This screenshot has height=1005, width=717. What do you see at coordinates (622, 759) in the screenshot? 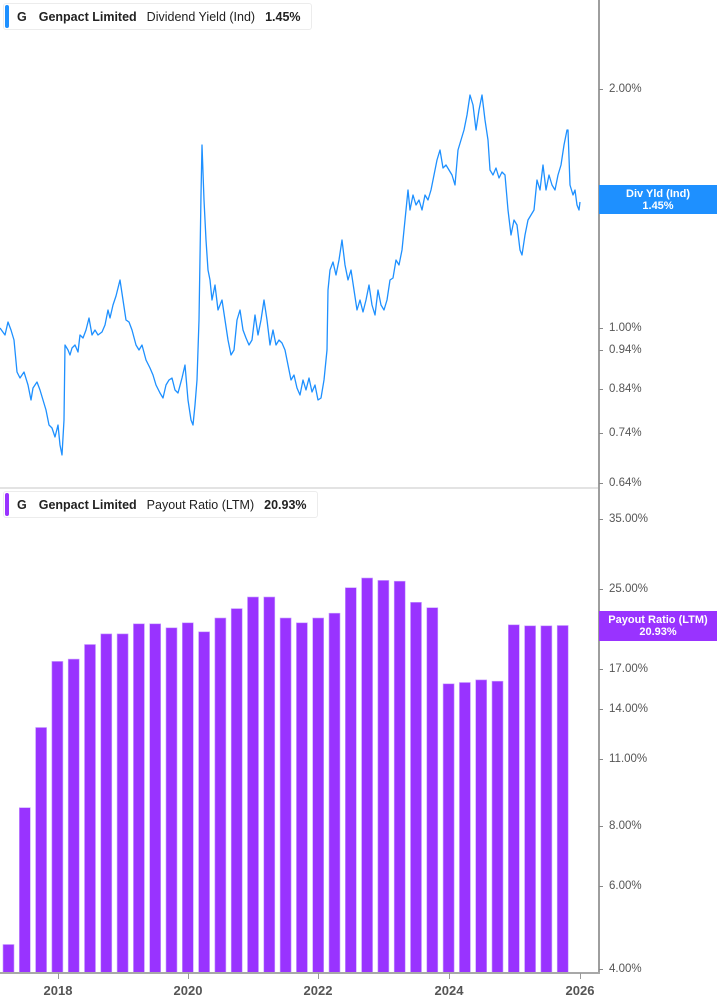
I see `payout-y-tick-label: 11.00%` at bounding box center [622, 759].